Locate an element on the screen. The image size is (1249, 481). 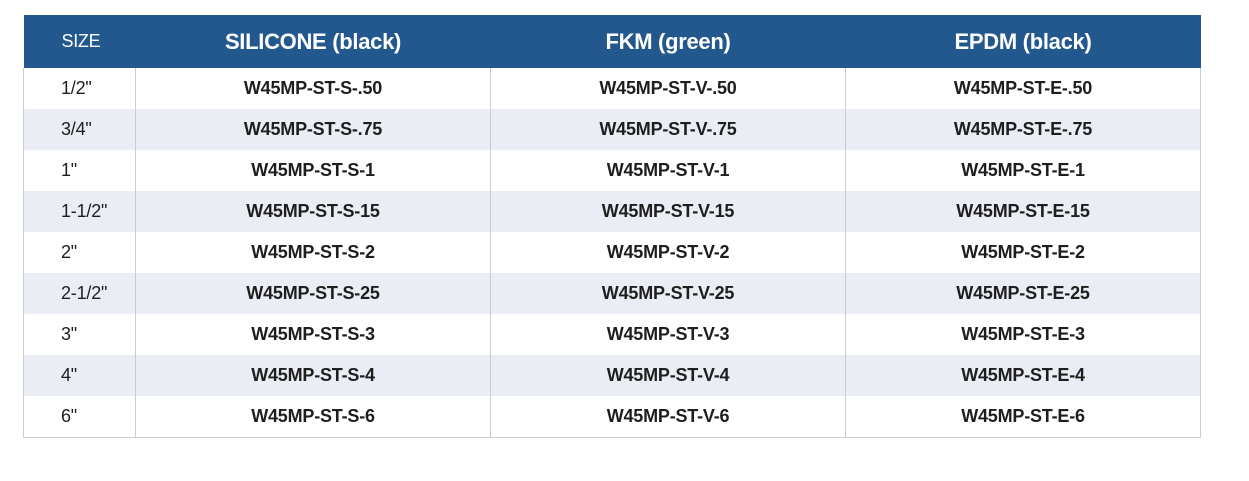
fkm-part-cell: W45MP-ST-V-4 is located at coordinates (668, 375).